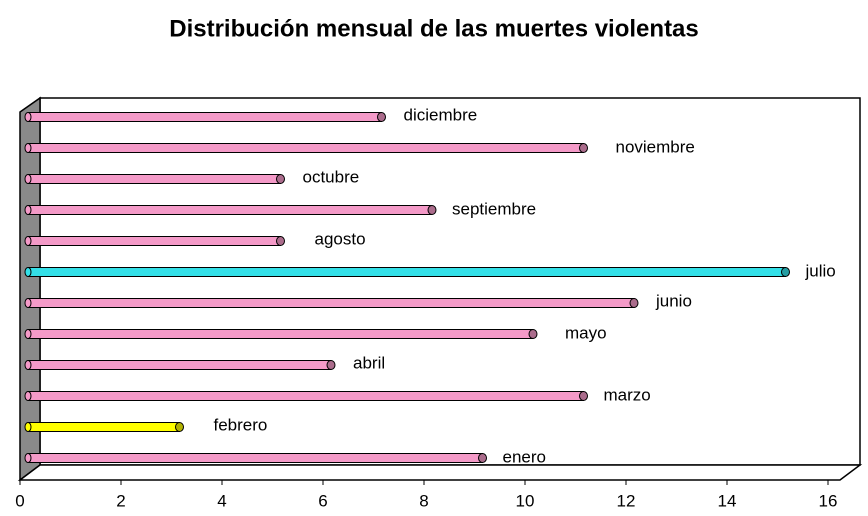 This screenshot has width=868, height=516. I want to click on category-label: febrero, so click(241, 424).